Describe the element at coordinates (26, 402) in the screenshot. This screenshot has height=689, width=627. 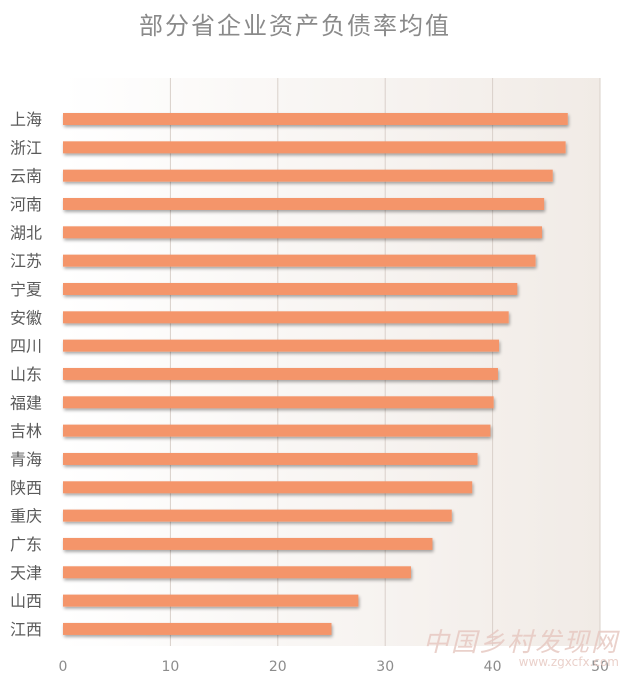
I see `category-label: 福建` at that location.